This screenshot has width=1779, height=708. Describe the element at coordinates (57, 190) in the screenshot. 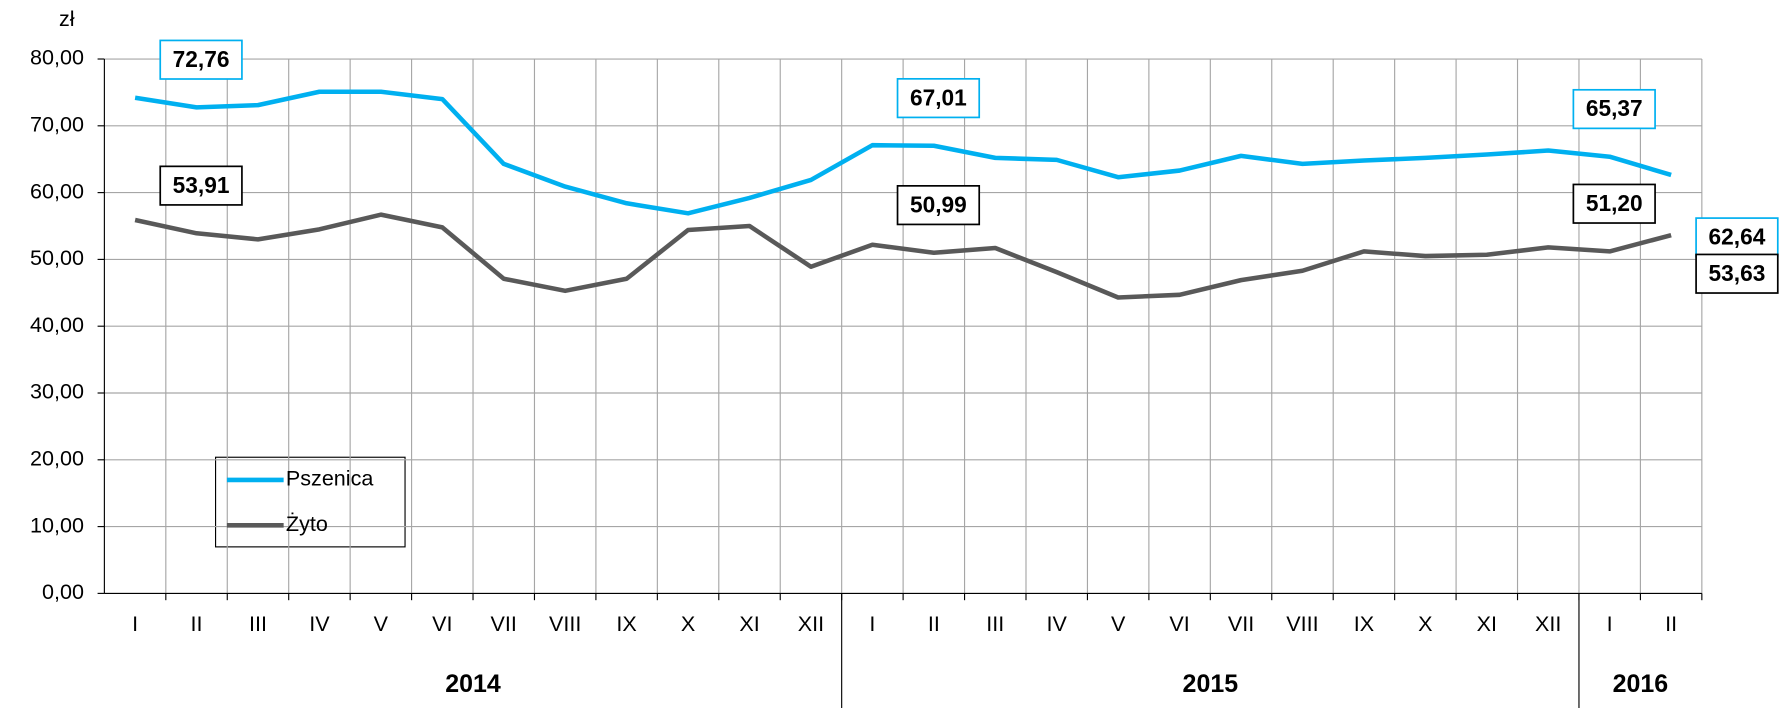

I see `y-tick-label: 60,00` at that location.